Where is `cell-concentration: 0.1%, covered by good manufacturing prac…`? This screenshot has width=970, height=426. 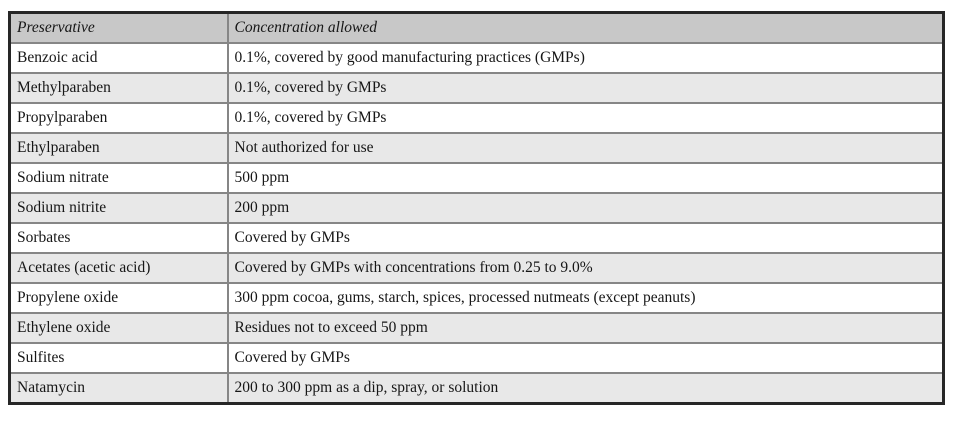 cell-concentration: 0.1%, covered by good manufacturing prac… is located at coordinates (585, 58).